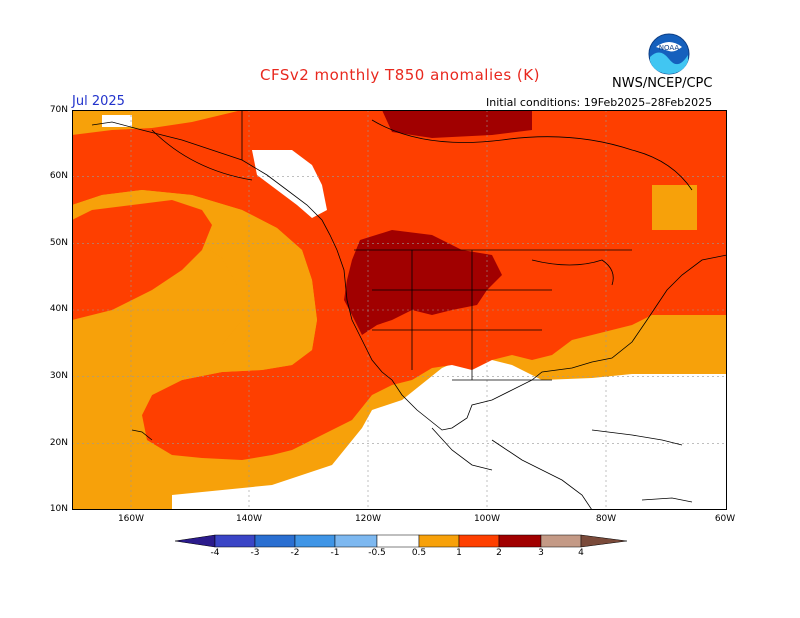 The image size is (800, 618). What do you see at coordinates (603, 541) in the screenshot?
I see `colorbar-arrow-high` at bounding box center [603, 541].